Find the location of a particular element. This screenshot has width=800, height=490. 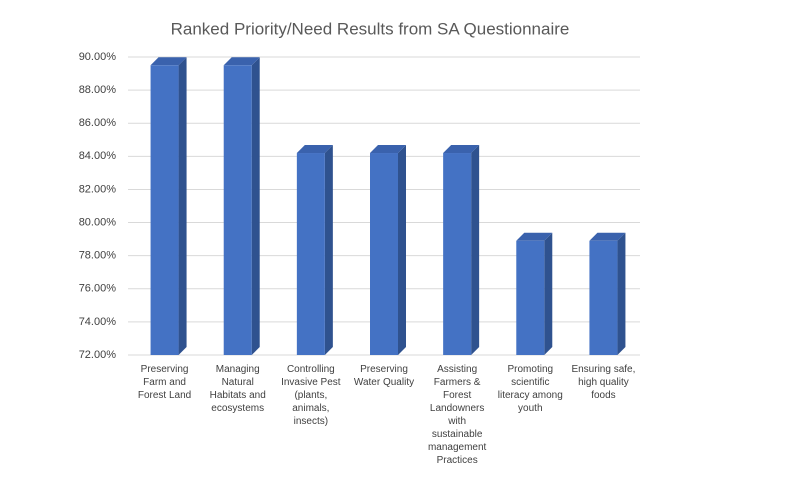

y-tick-label: 90.00% is located at coordinates (98, 57).